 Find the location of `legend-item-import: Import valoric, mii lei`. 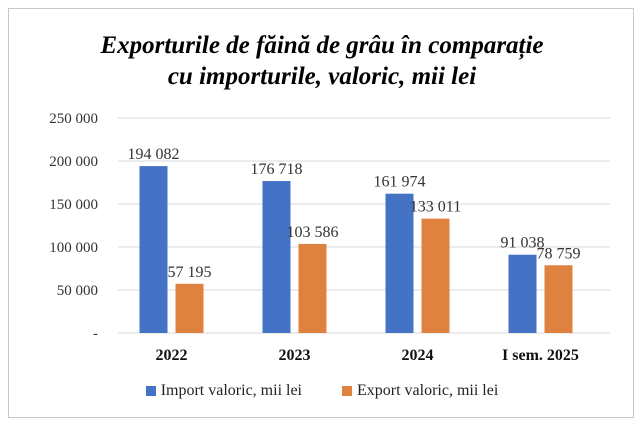

legend-item-import: Import valoric, mii lei is located at coordinates (223, 391).